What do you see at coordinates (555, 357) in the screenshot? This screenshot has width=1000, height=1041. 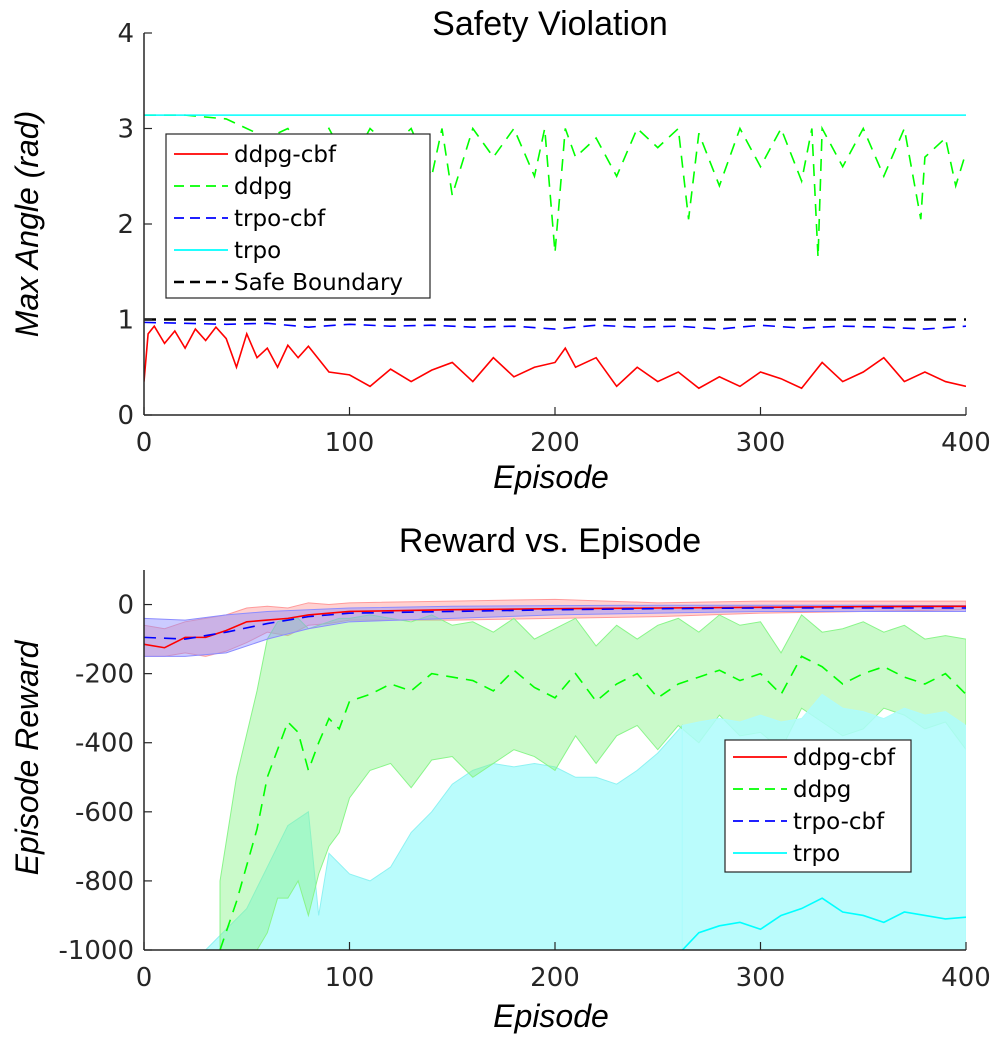 I see `ddpg-cbf-line` at bounding box center [555, 357].